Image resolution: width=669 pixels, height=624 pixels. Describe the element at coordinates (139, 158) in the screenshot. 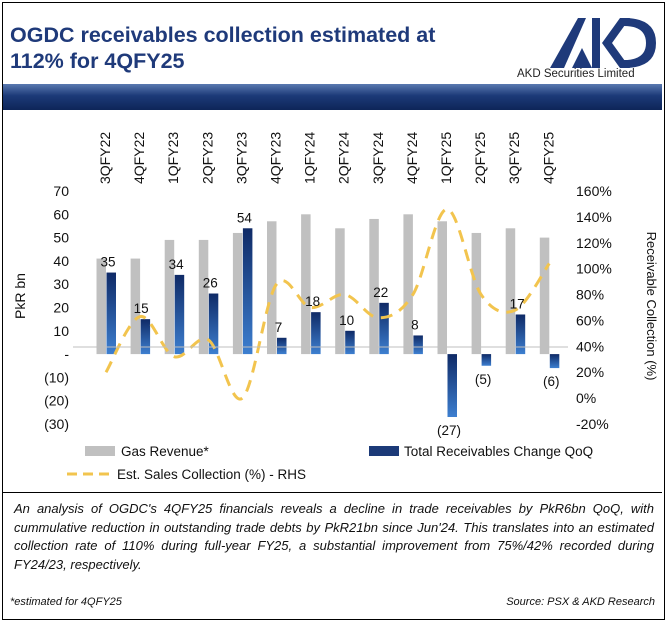

I see `category-label: 4QFY22` at that location.